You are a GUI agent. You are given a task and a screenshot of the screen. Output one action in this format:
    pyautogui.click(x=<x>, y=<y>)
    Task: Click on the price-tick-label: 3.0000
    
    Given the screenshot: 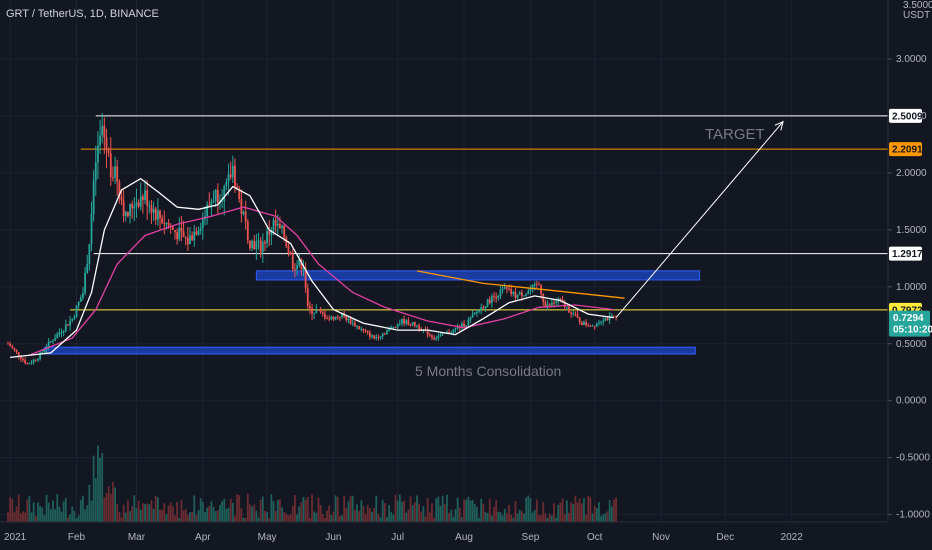 What is the action you would take?
    pyautogui.click(x=911, y=59)
    